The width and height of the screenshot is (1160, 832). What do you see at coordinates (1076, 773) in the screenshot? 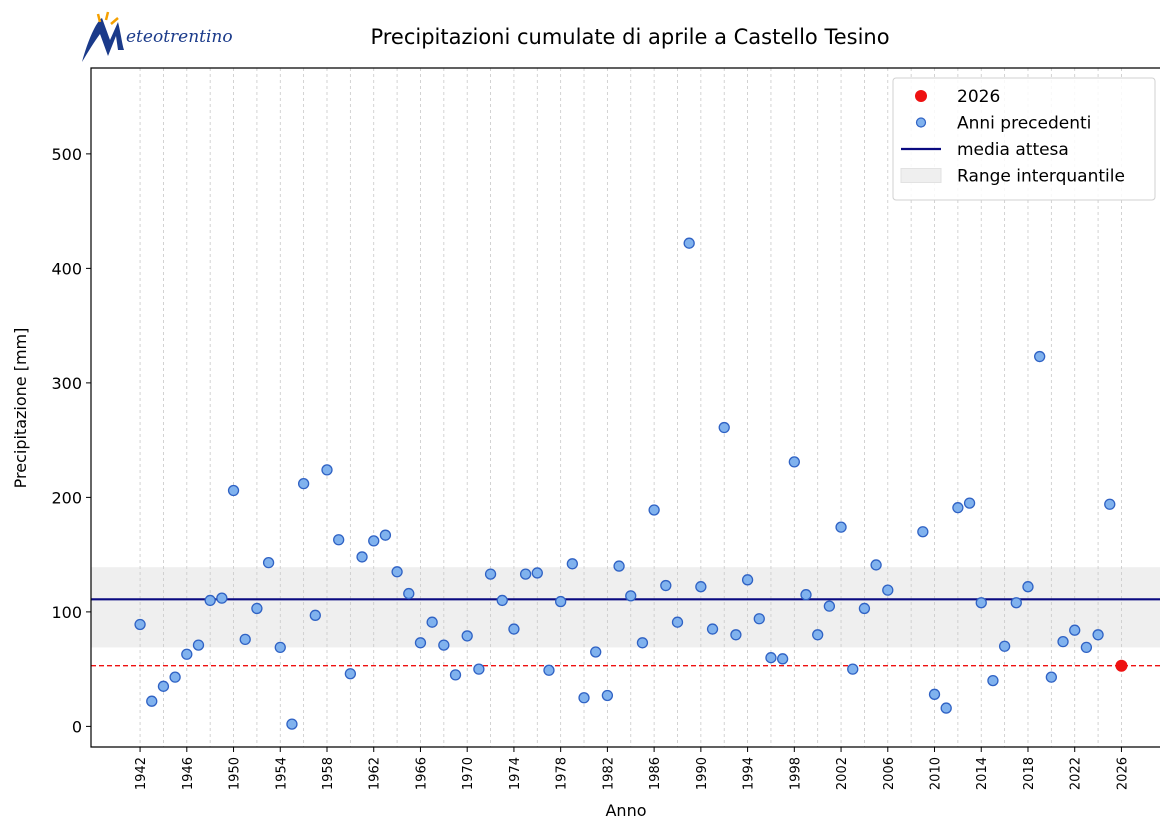
I see `x-tick-label: 2022` at bounding box center [1076, 773].